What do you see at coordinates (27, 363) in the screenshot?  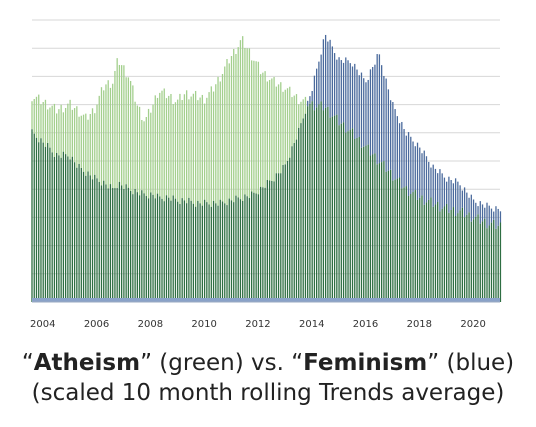 I see `caption-open-quote: “` at bounding box center [27, 363].